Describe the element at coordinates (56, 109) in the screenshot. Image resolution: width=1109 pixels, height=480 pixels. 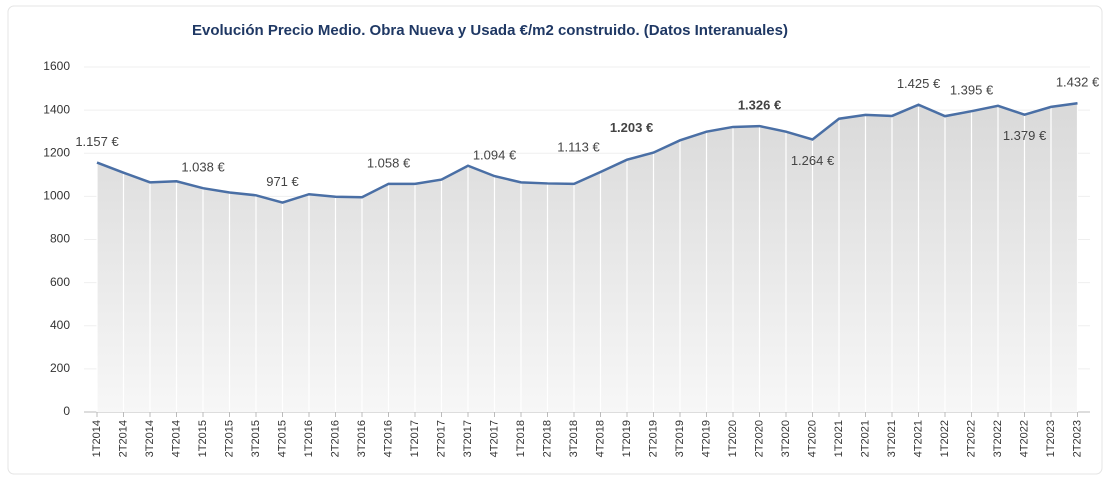
I see `y-tick-label: 1400` at that location.